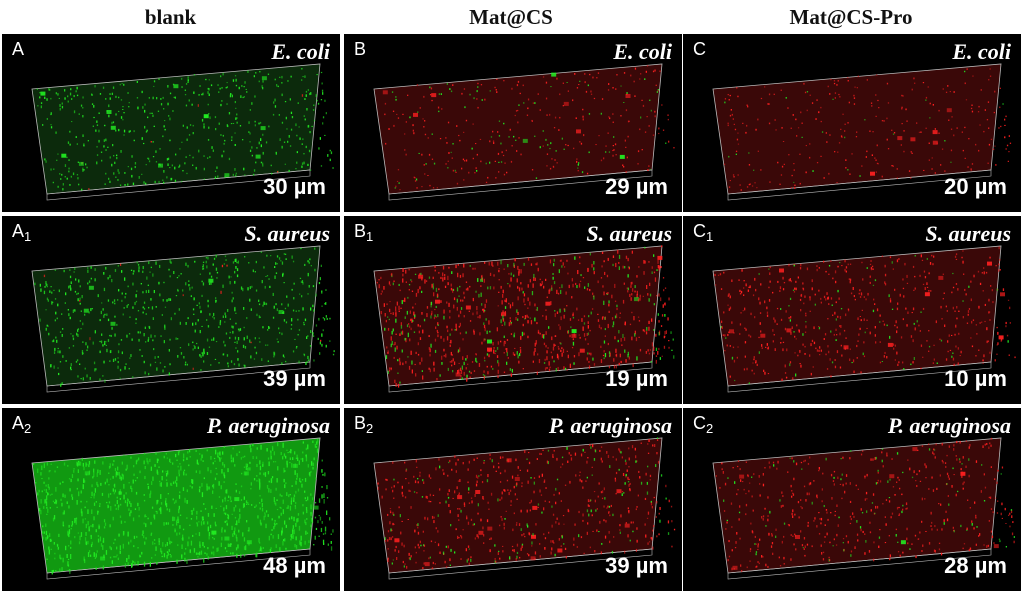  What do you see at coordinates (636, 186) in the screenshot?
I see `biofilm-thickness: 29 µm` at bounding box center [636, 186].